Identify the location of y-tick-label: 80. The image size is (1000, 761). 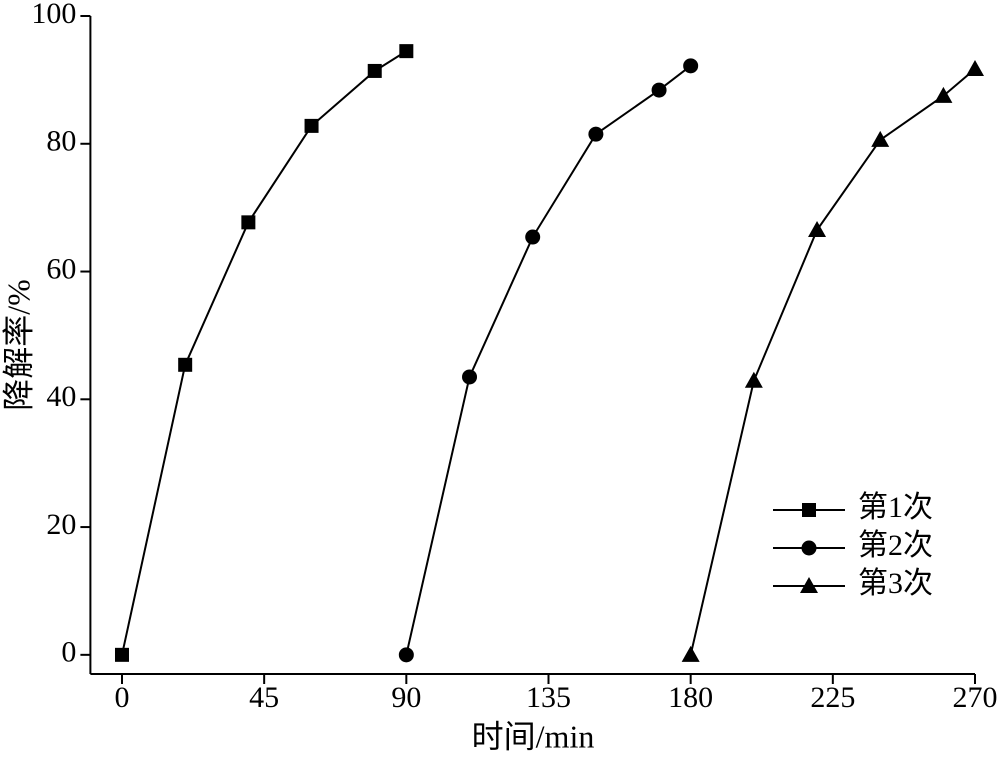
(61, 141).